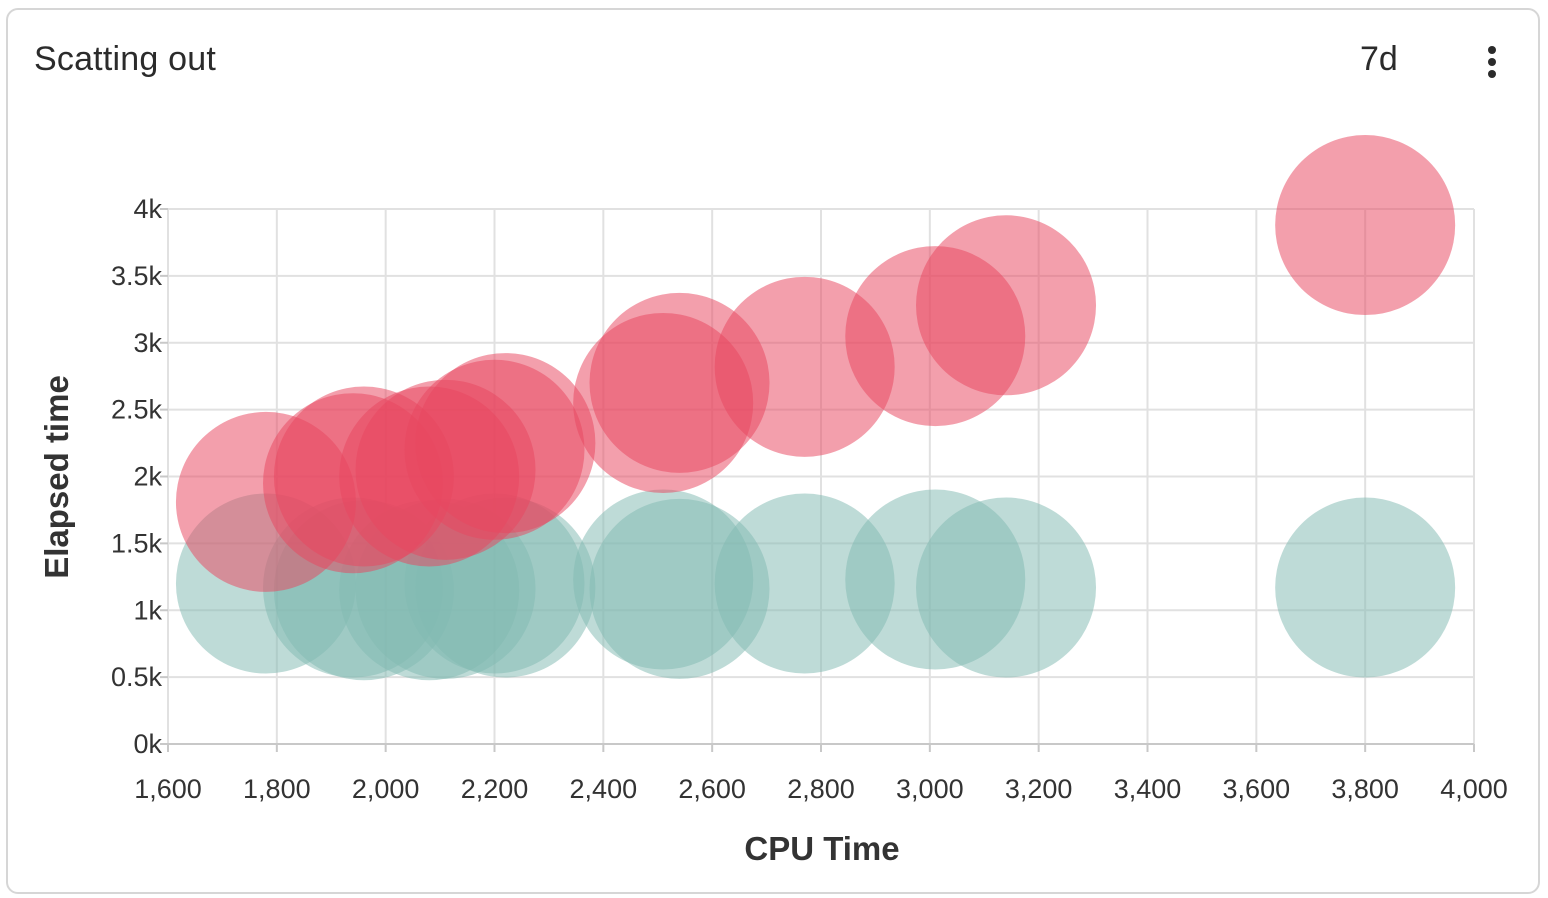 This screenshot has height=898, width=1548. Describe the element at coordinates (1039, 789) in the screenshot. I see `x-tick-label: 3,200` at that location.